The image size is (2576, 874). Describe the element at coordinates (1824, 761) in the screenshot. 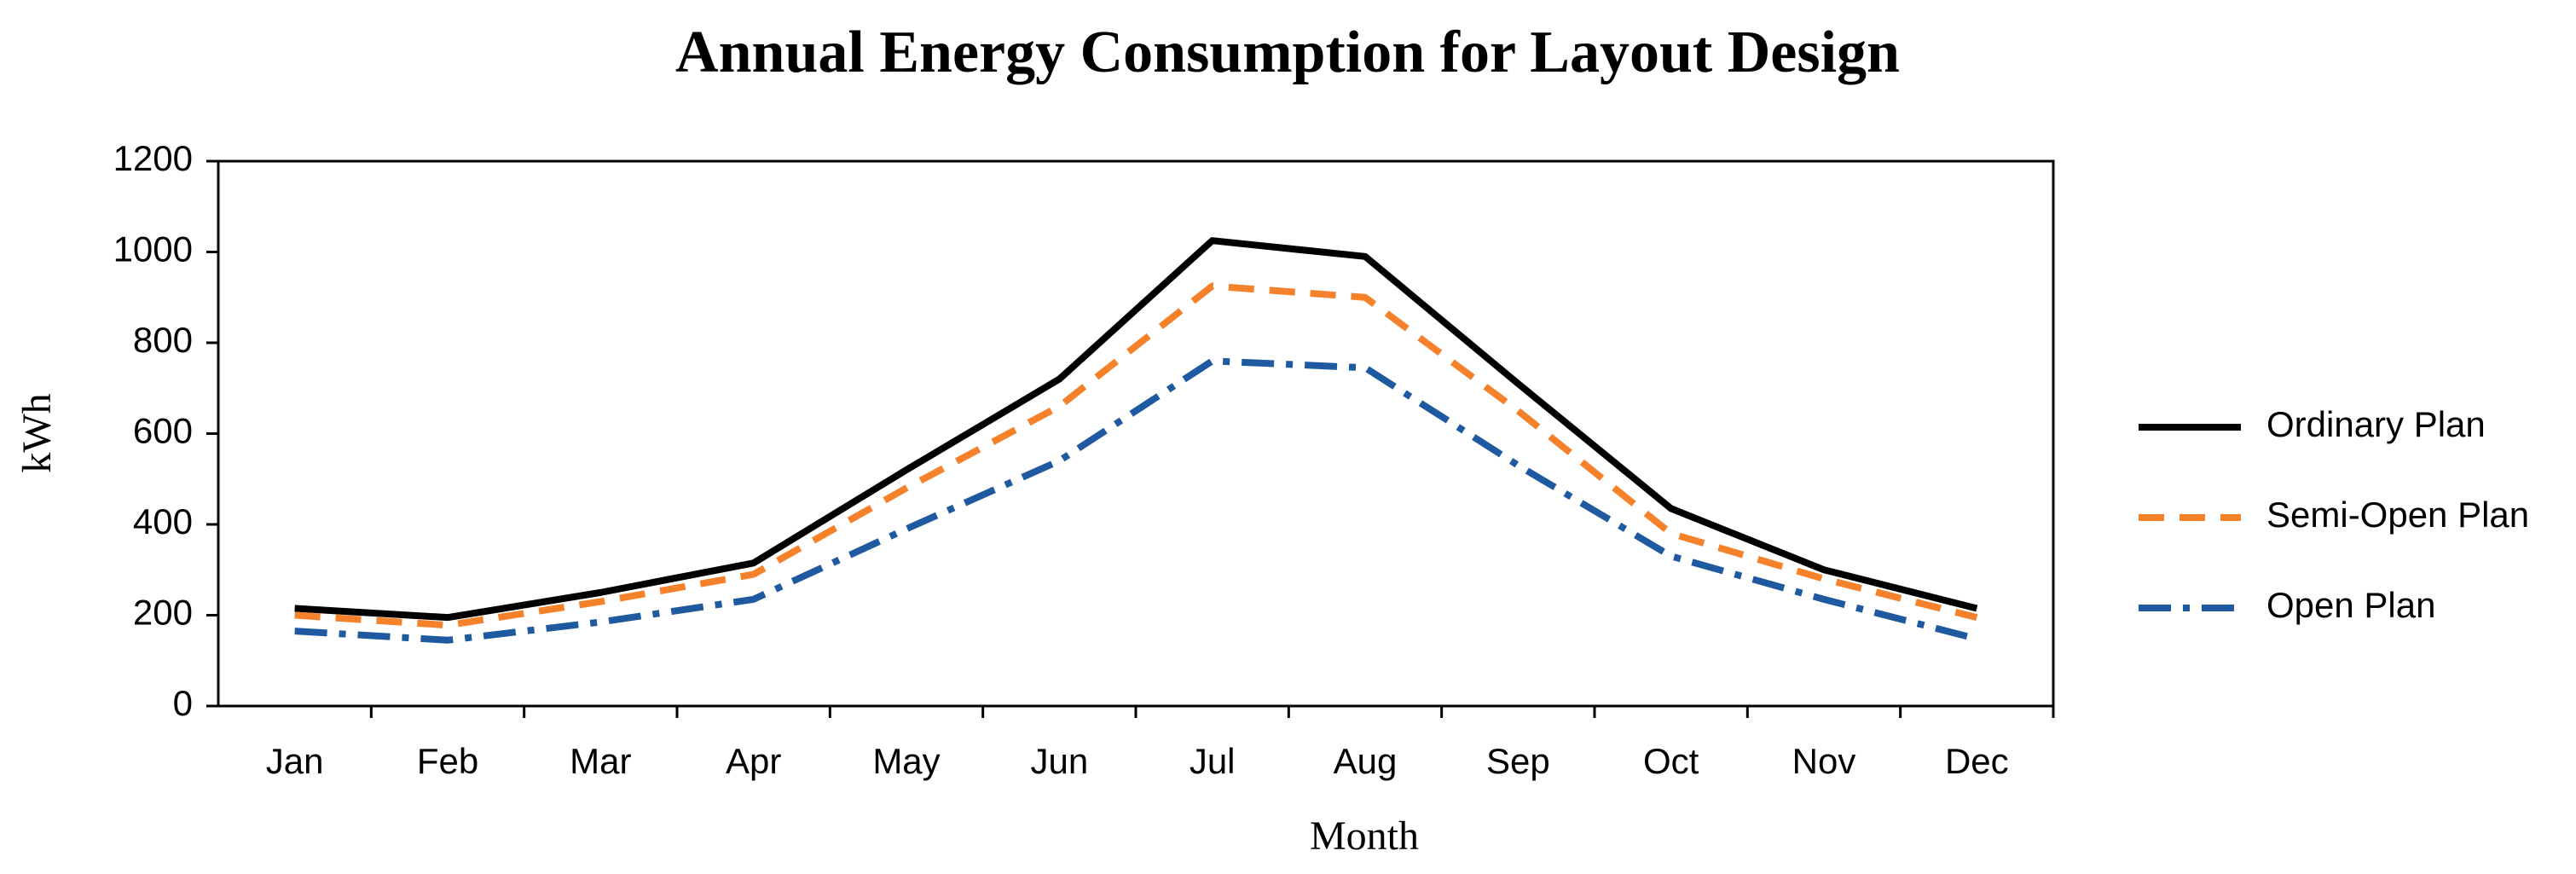

I see `x-tick-label: Nov` at that location.